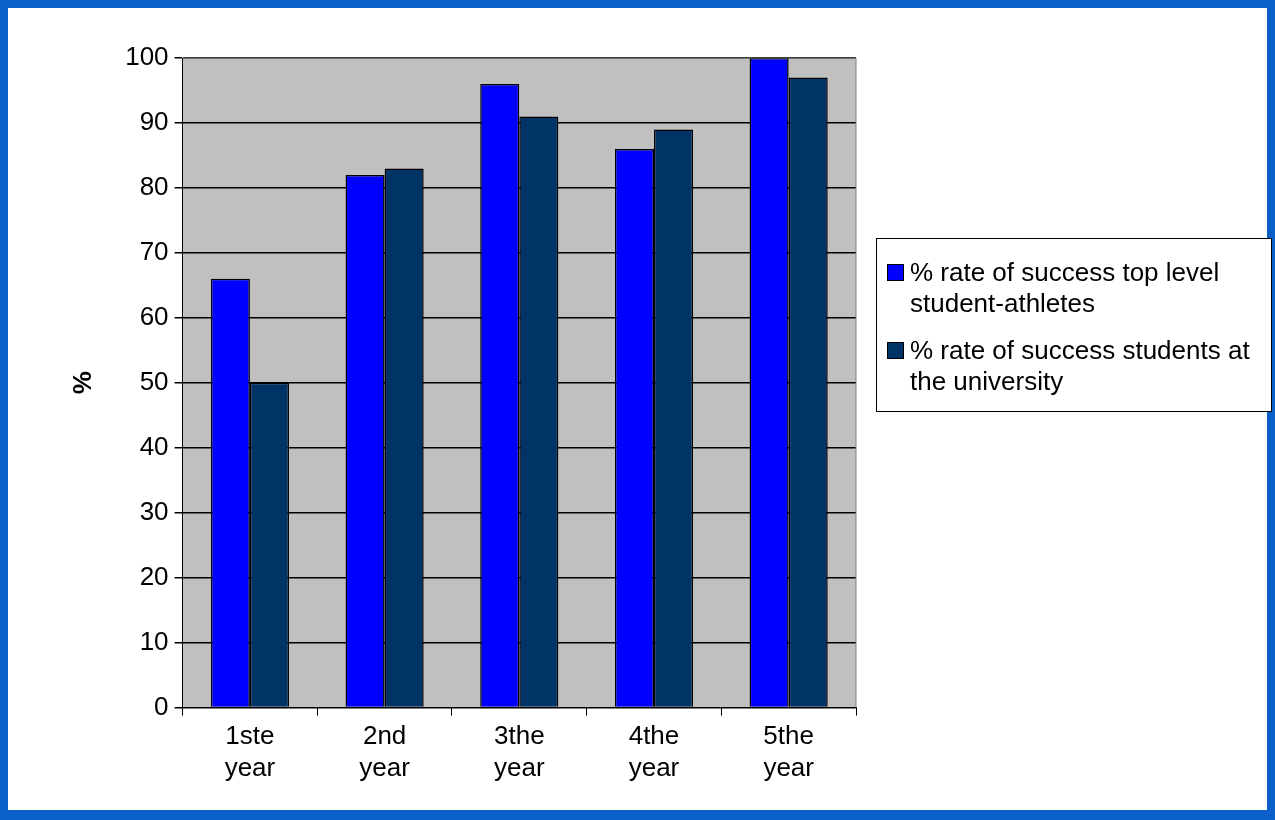 Image resolution: width=1275 pixels, height=820 pixels. Describe the element at coordinates (154, 510) in the screenshot. I see `y-tick-label: 30` at that location.